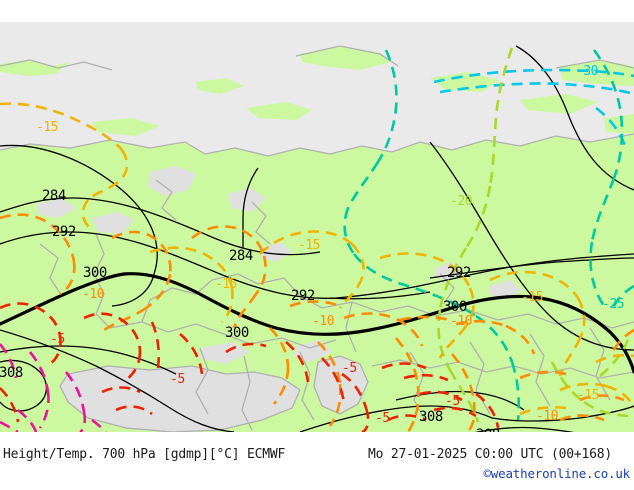 The height and width of the screenshot is (490, 634). Describe the element at coordinates (452, 401) in the screenshot. I see `temp-label-minus5-e: -5` at that location.